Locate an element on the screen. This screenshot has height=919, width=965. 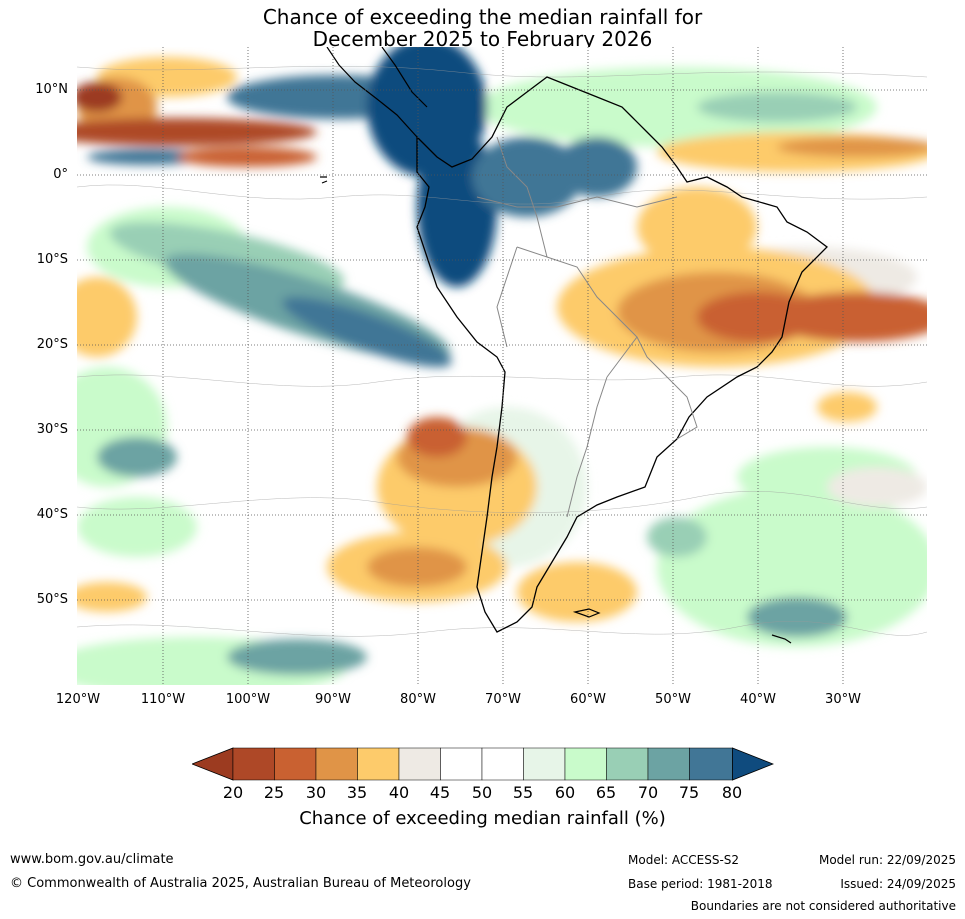
website-link: www.bom.gov.au/climate is located at coordinates (92, 859).